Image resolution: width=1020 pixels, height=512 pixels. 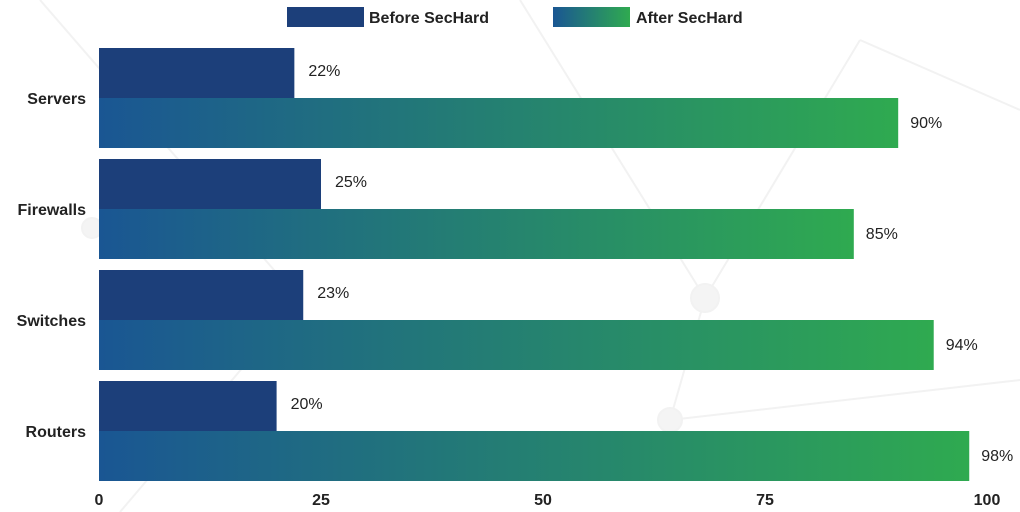 What do you see at coordinates (201, 295) in the screenshot?
I see `bar-before-switches` at bounding box center [201, 295].